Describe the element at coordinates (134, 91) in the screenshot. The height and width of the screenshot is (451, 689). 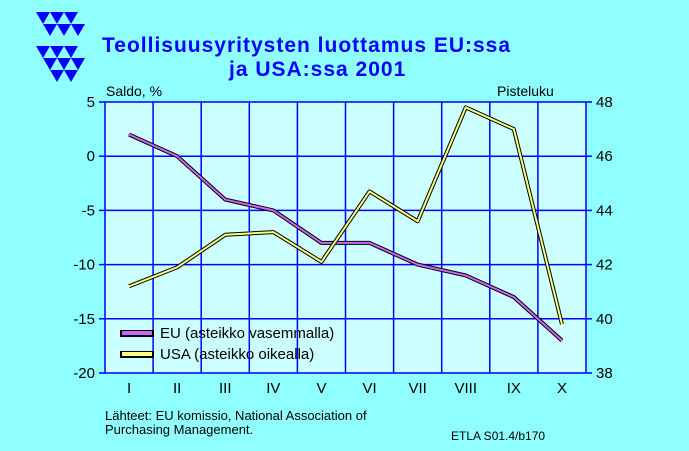
I see `left-axis-caption: Saldo, %` at that location.